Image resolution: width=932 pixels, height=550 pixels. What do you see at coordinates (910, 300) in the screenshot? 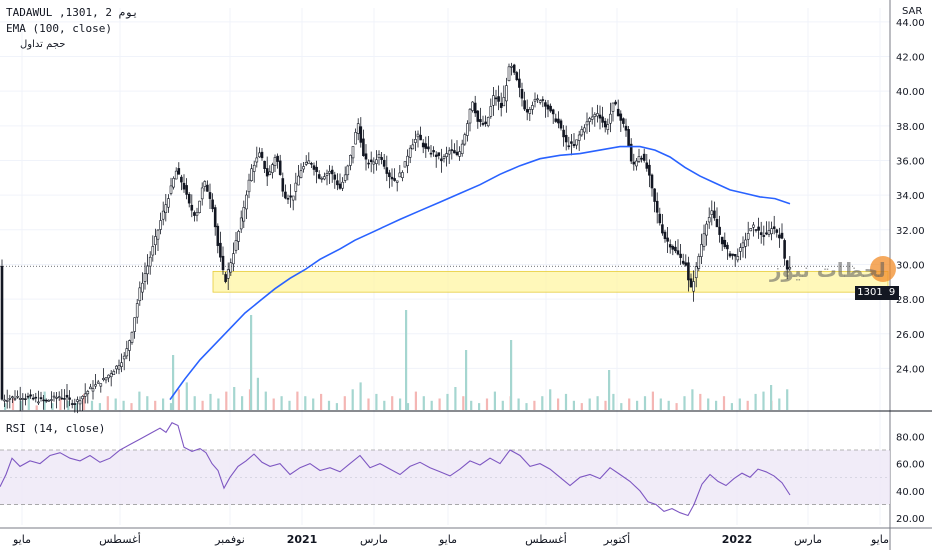
I see `price-tick-label: 28.00` at bounding box center [910, 300].